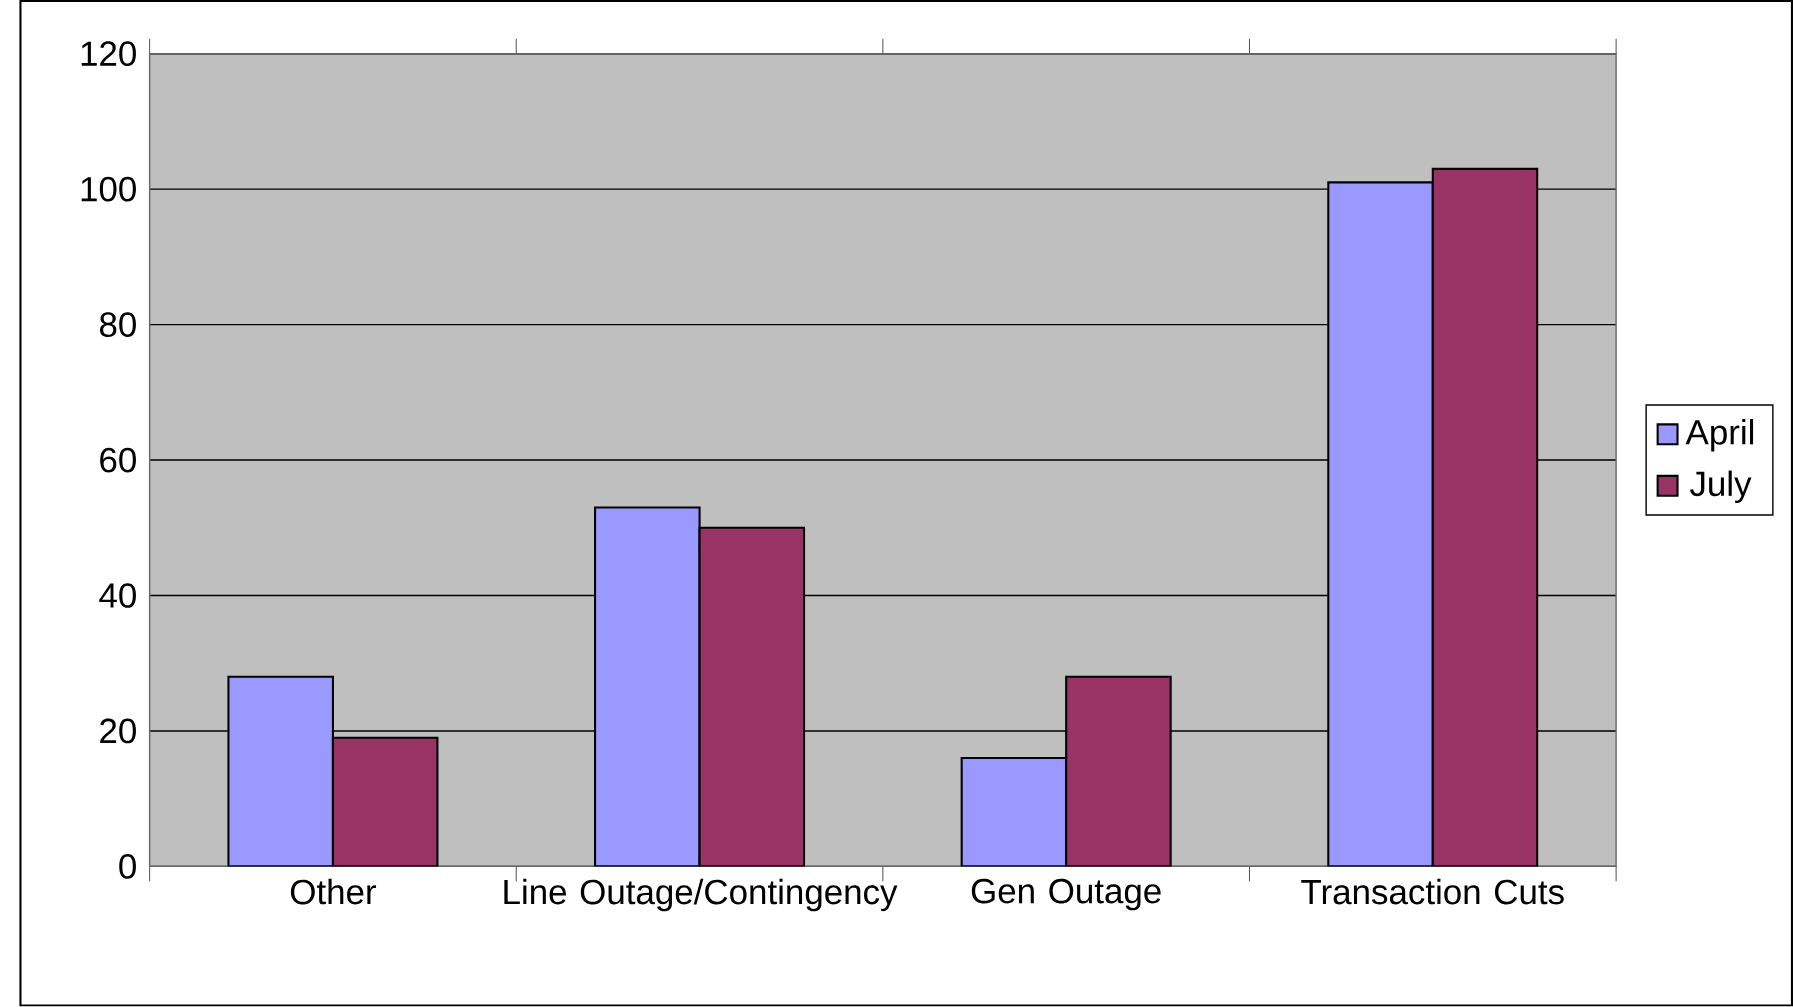 The height and width of the screenshot is (1007, 1793). What do you see at coordinates (108, 54) in the screenshot?
I see `y-tick-label: 120` at bounding box center [108, 54].